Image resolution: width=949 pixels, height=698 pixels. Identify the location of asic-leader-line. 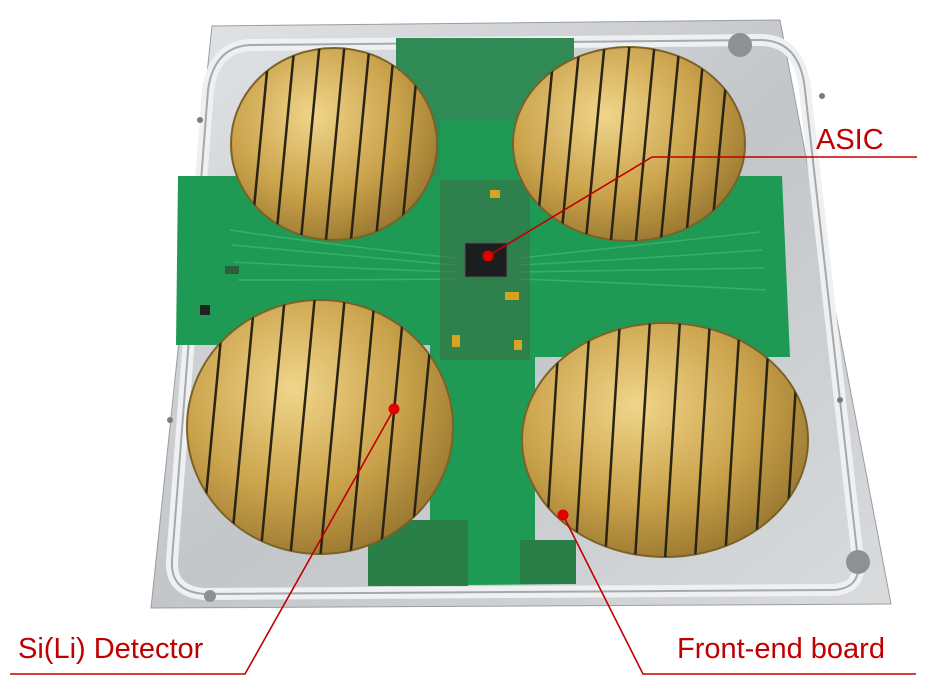
(702, 206).